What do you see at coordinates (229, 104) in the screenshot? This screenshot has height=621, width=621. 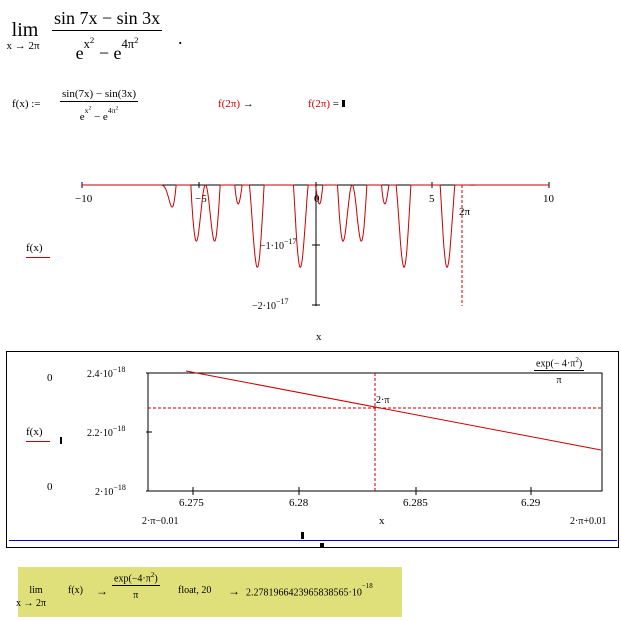 I see `symbolic-eval-expr: f(2π)` at bounding box center [229, 104].